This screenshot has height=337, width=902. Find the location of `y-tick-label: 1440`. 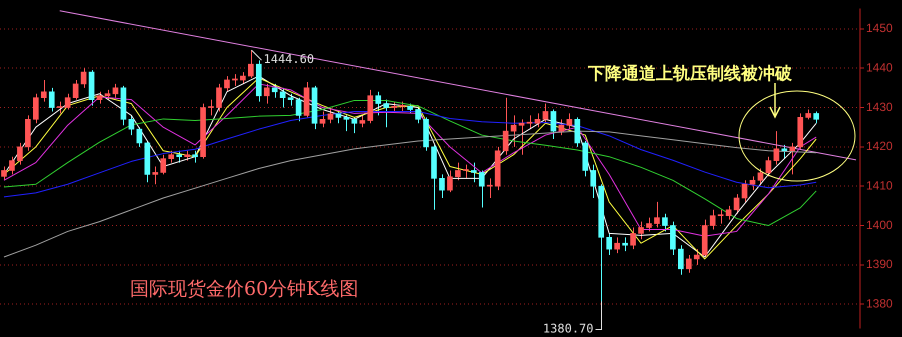

y-tick-label: 1440 is located at coordinates (880, 67).